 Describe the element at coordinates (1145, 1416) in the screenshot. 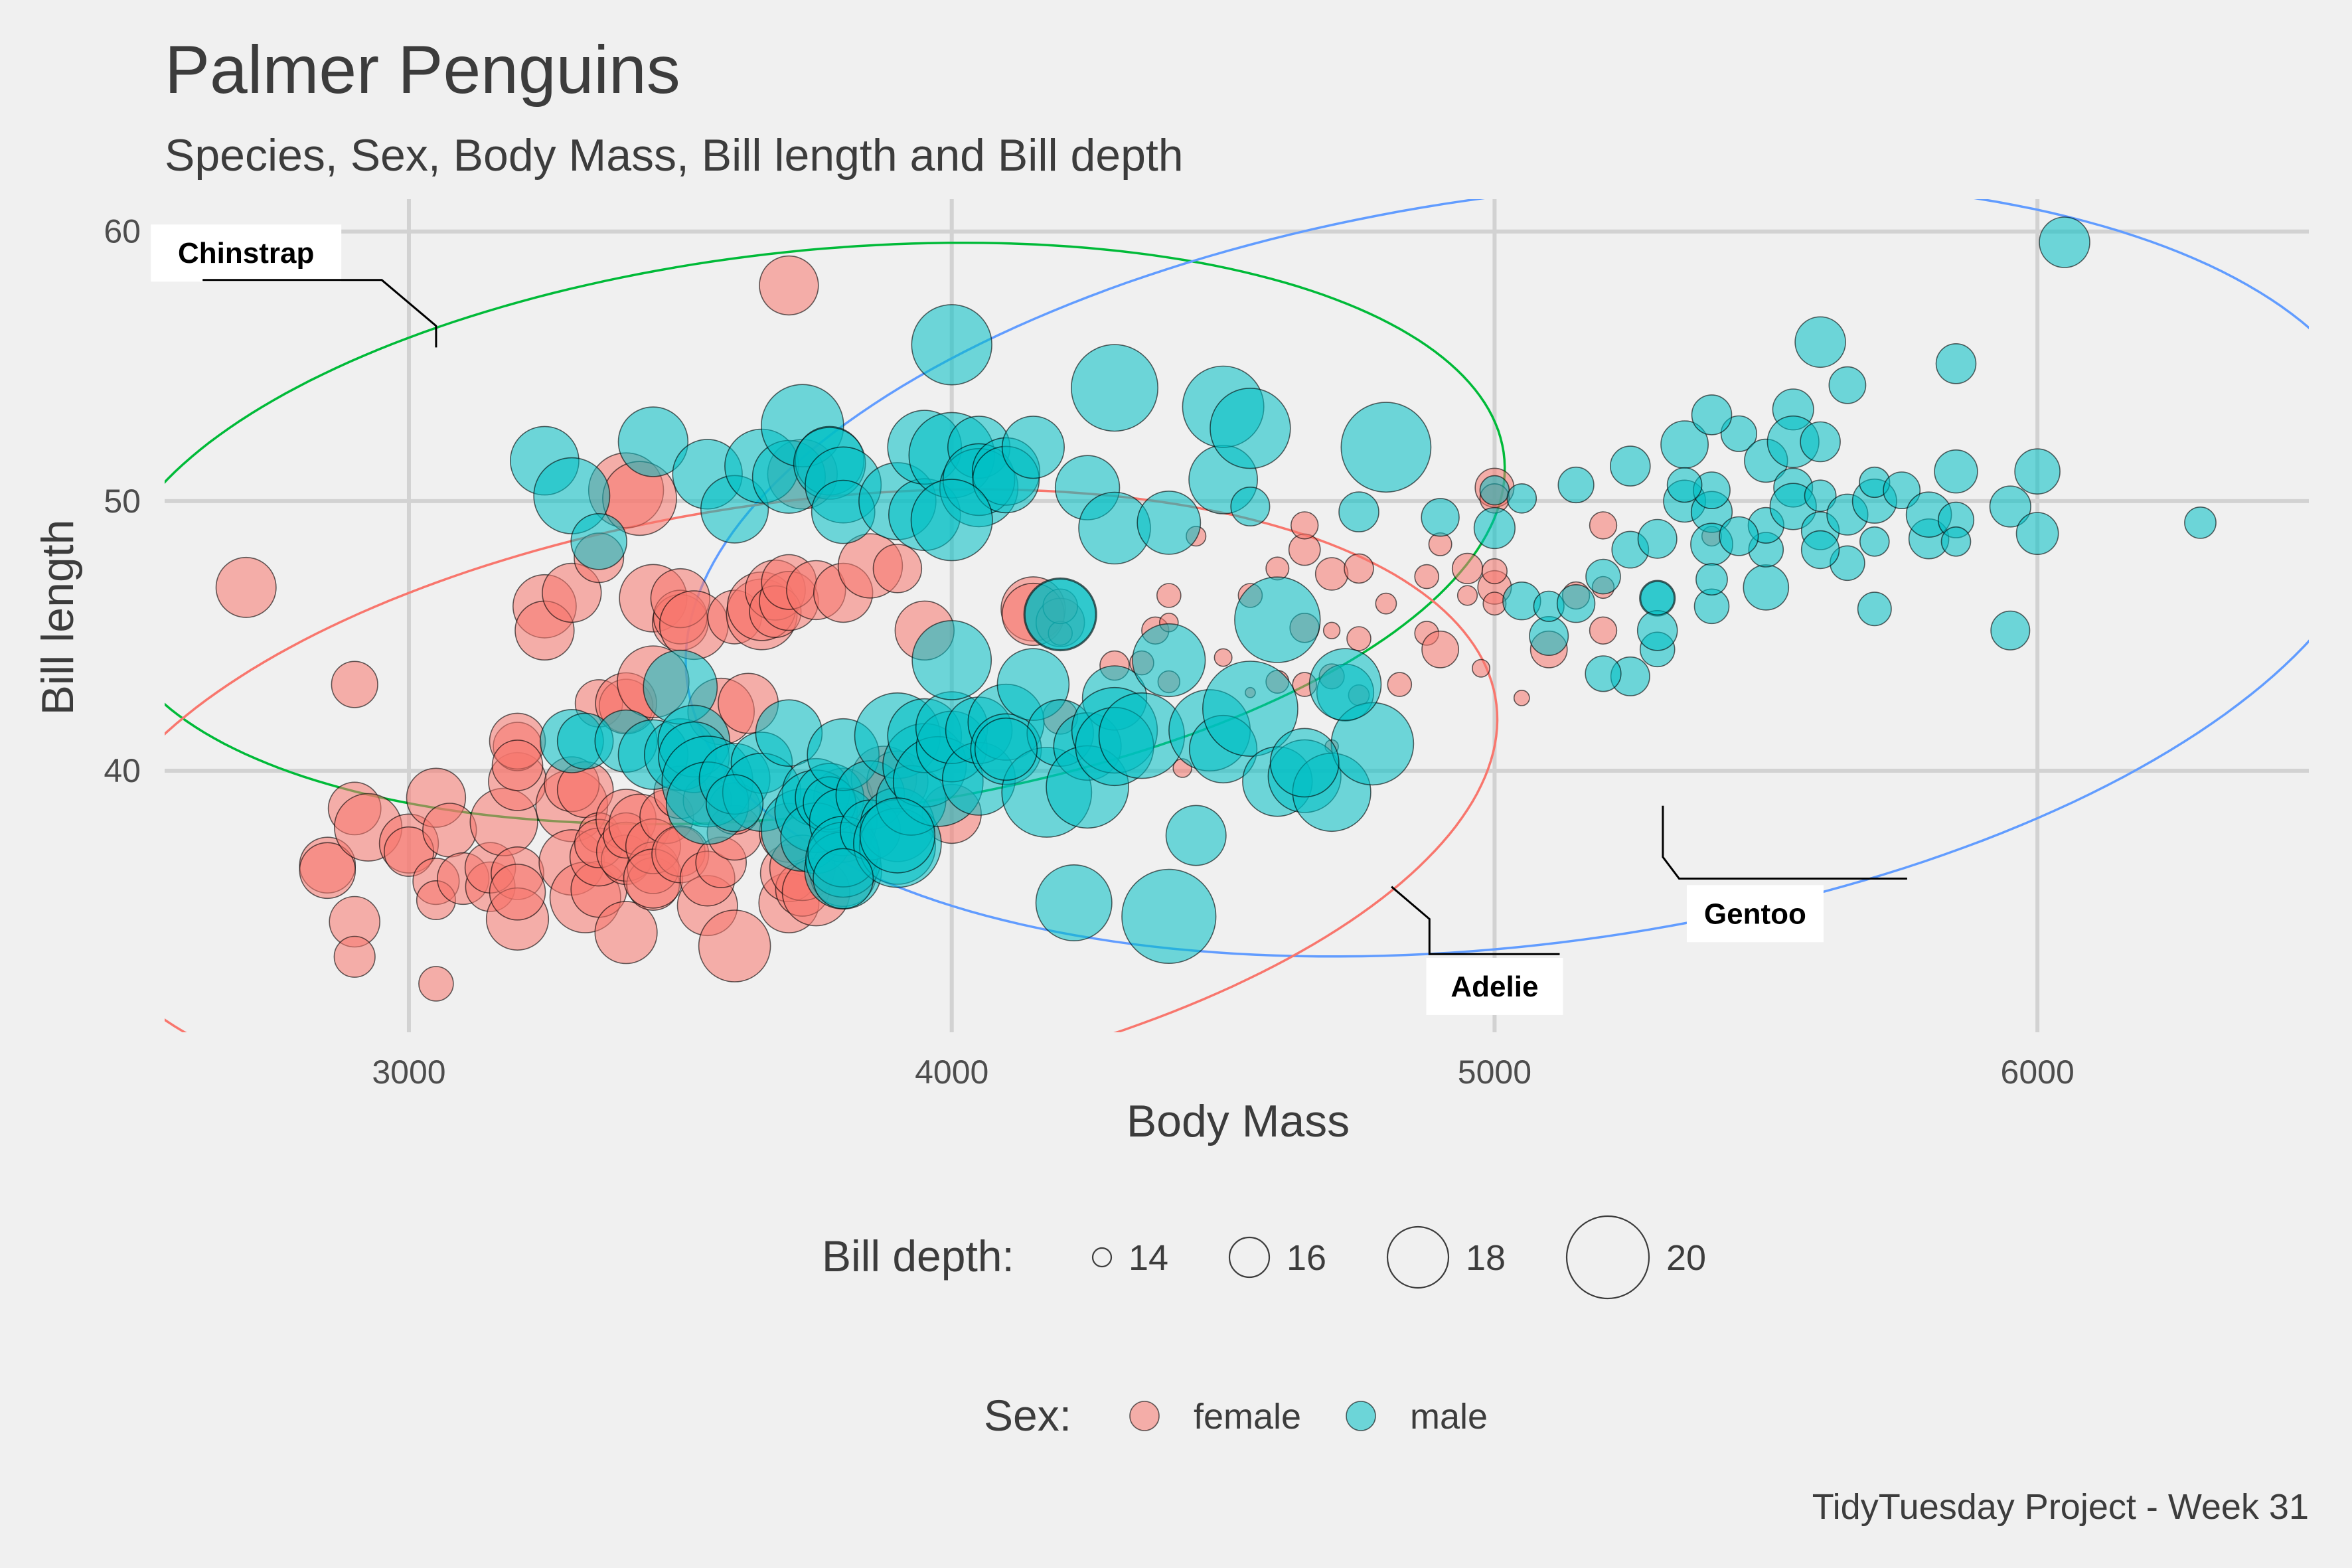

I see `color-legend-key-female` at that location.